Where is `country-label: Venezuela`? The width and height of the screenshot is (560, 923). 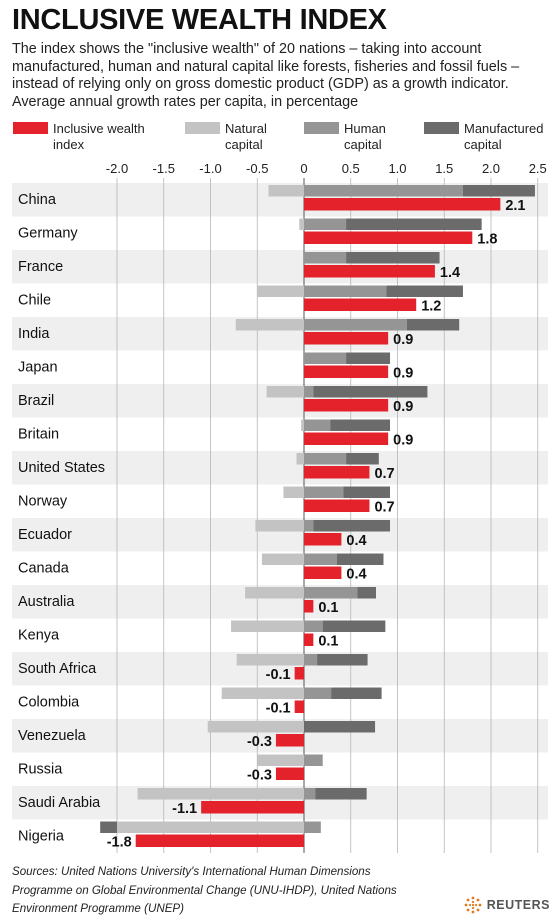
country-label: Venezuela is located at coordinates (52, 736).